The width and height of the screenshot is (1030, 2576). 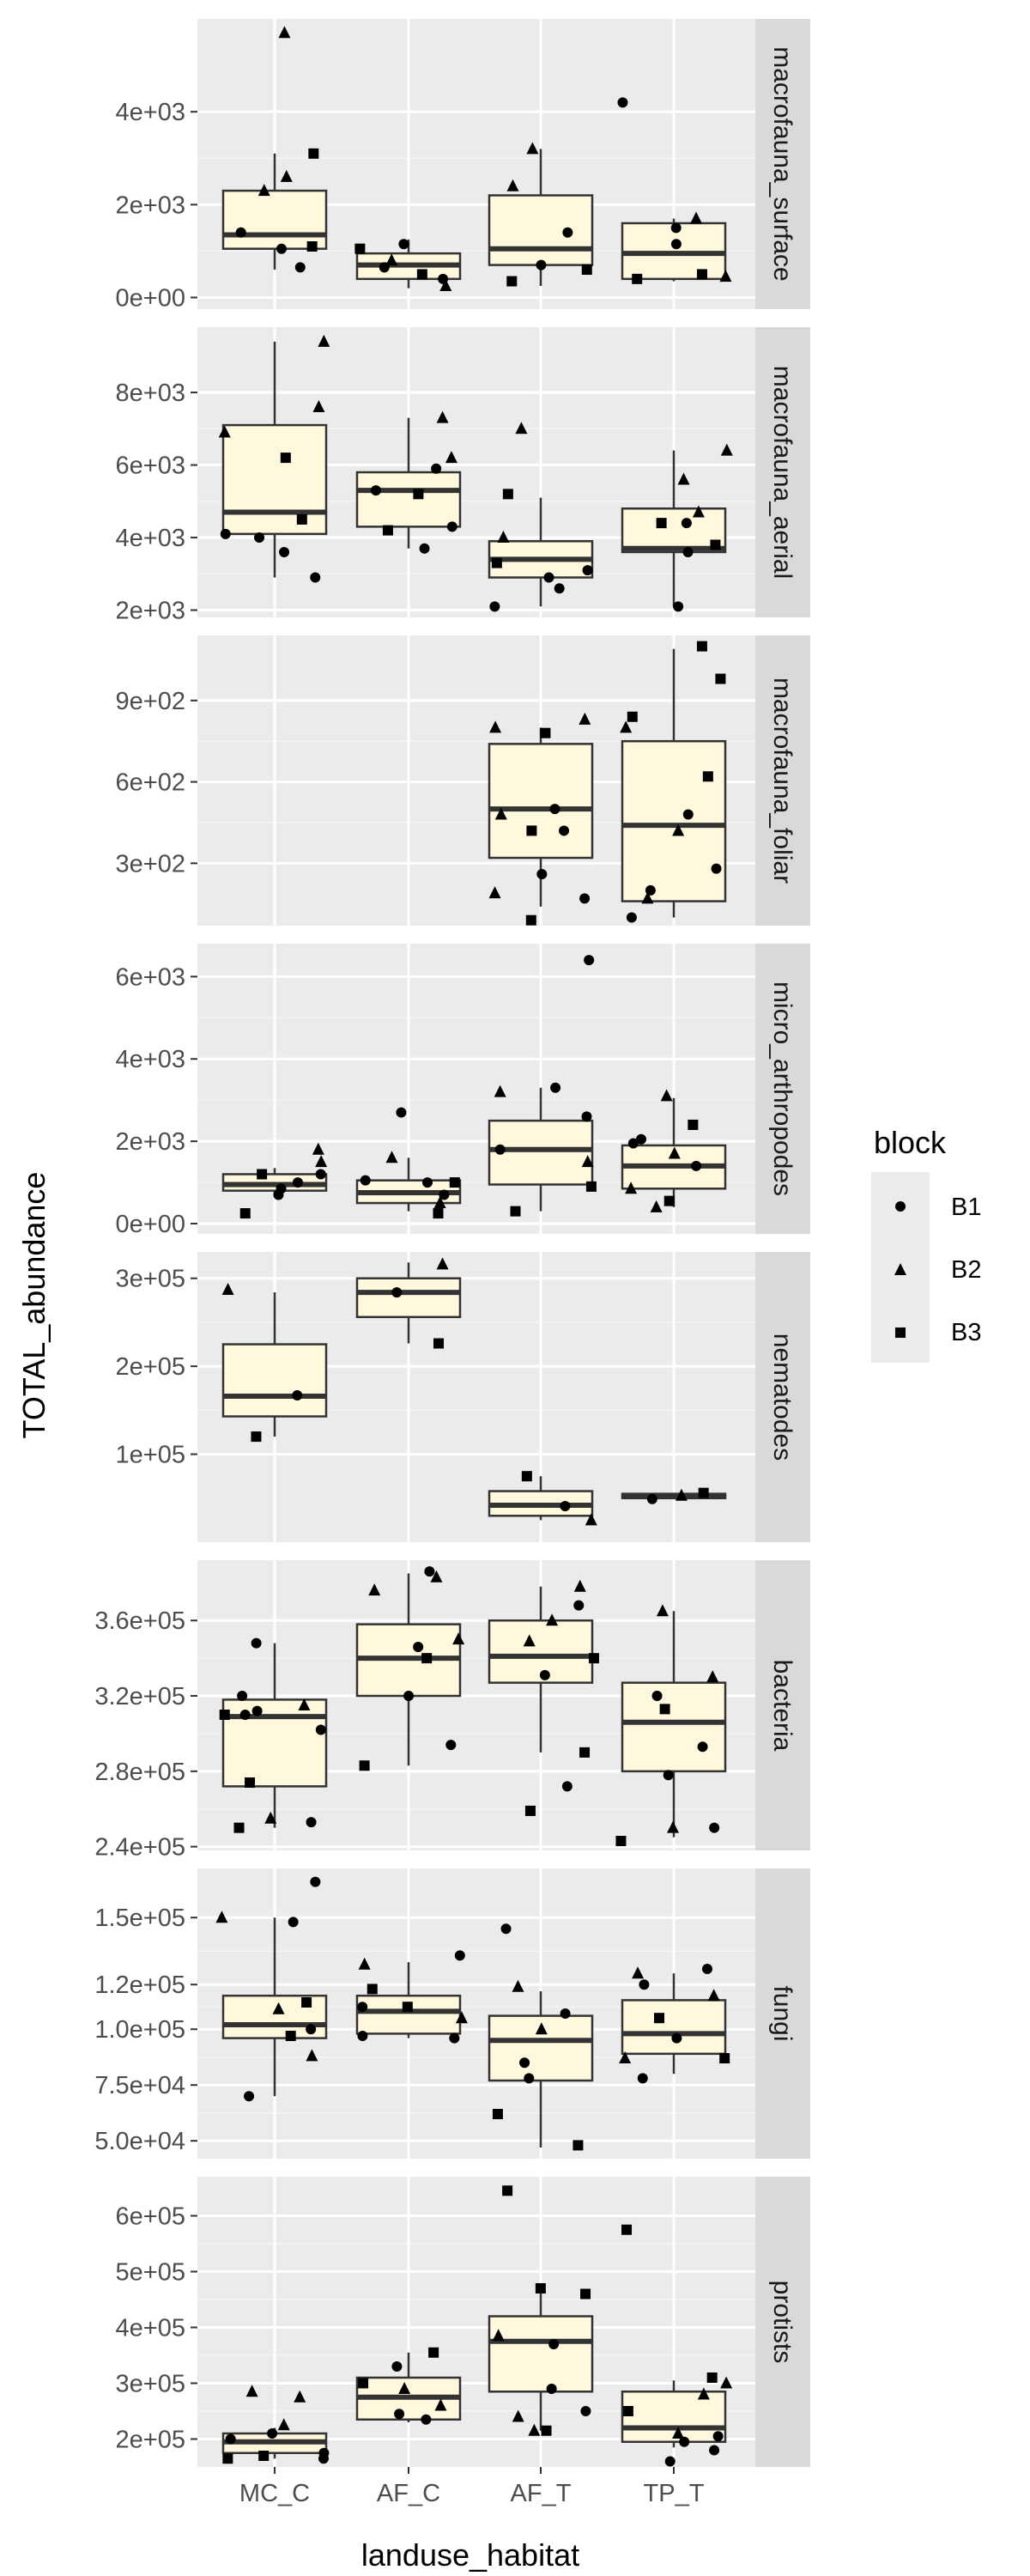 What do you see at coordinates (139, 2141) in the screenshot?
I see `y-tick-label: 5.0e+04` at bounding box center [139, 2141].